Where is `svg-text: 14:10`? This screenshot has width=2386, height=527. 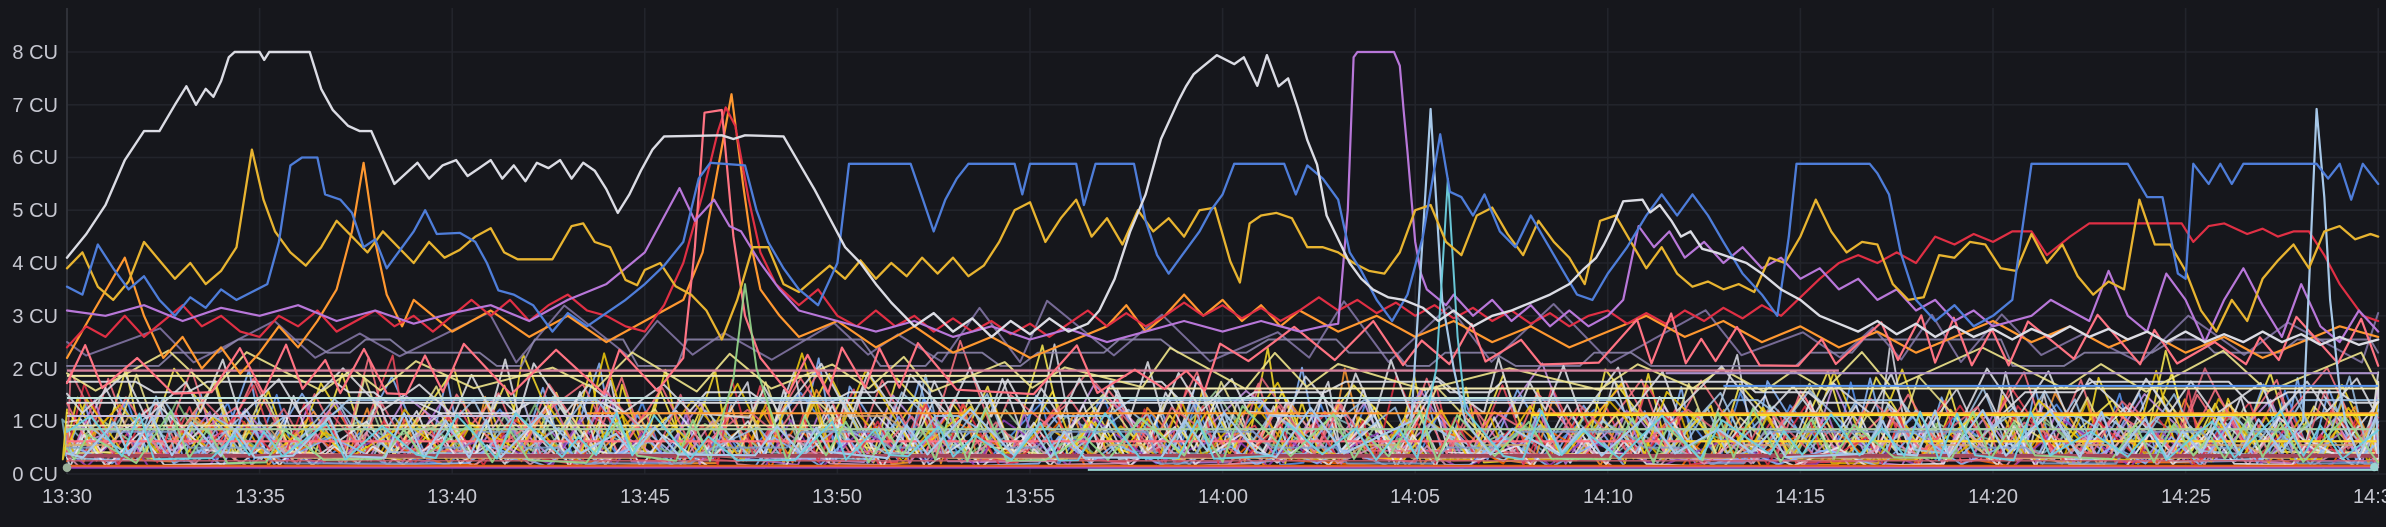
svg-text: 14:10 is located at coordinates (1608, 497).